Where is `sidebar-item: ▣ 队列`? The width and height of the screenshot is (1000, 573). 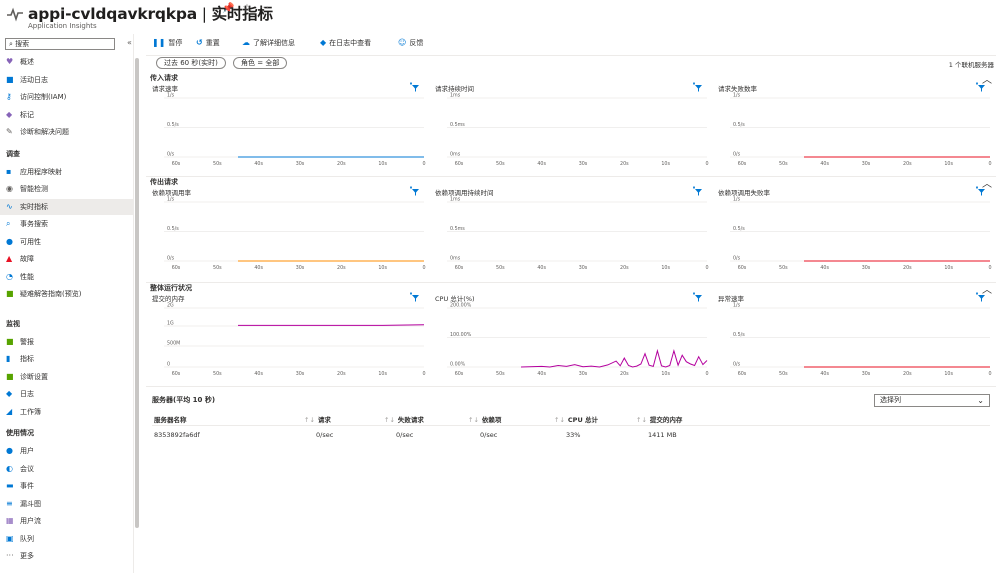 sidebar-item: ▣ 队列 is located at coordinates (66, 539).